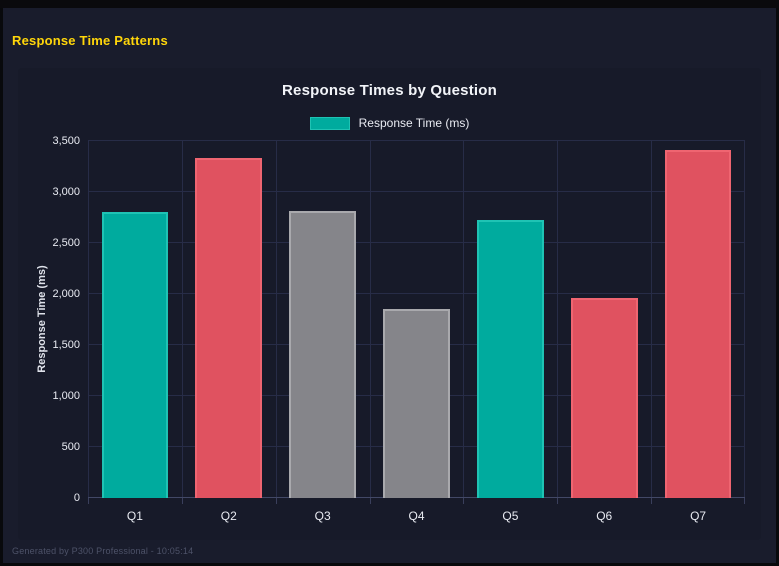 The image size is (779, 566). I want to click on chart-legend: Response Time (ms), so click(389, 123).